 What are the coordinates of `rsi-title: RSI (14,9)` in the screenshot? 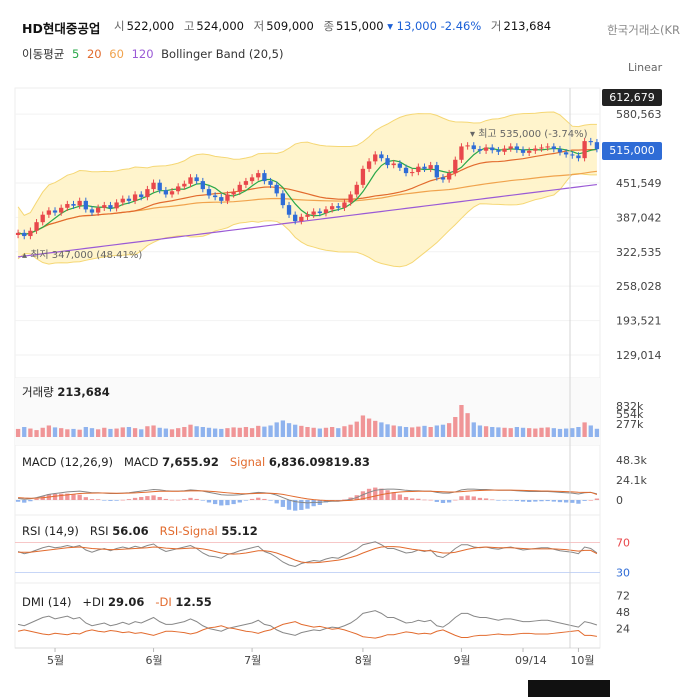 It's located at (50, 531).